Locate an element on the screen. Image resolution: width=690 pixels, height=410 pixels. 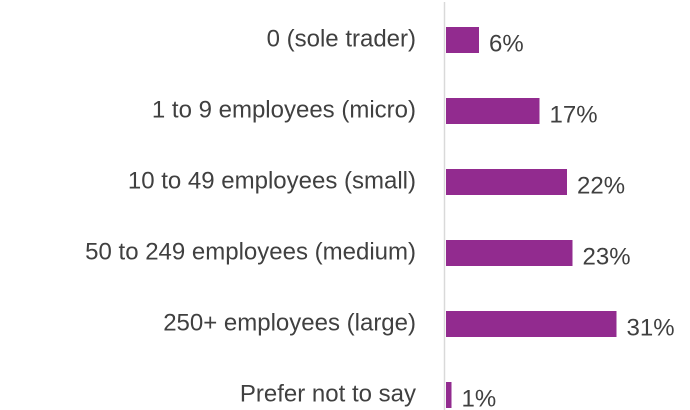
data-label: 31% is located at coordinates (651, 327).